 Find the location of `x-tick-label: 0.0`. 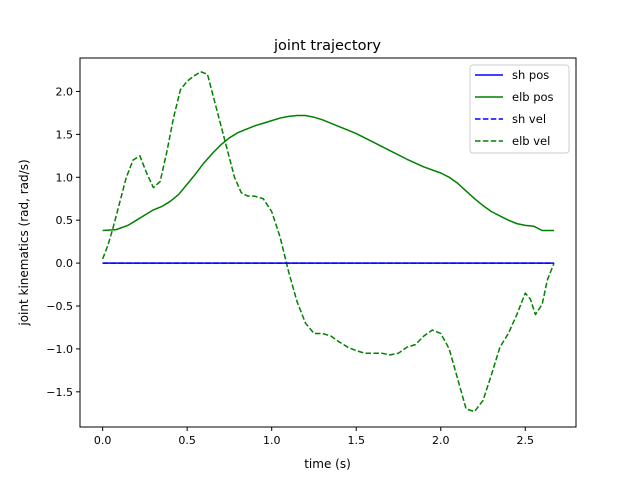

x-tick-label: 0.0 is located at coordinates (103, 440).